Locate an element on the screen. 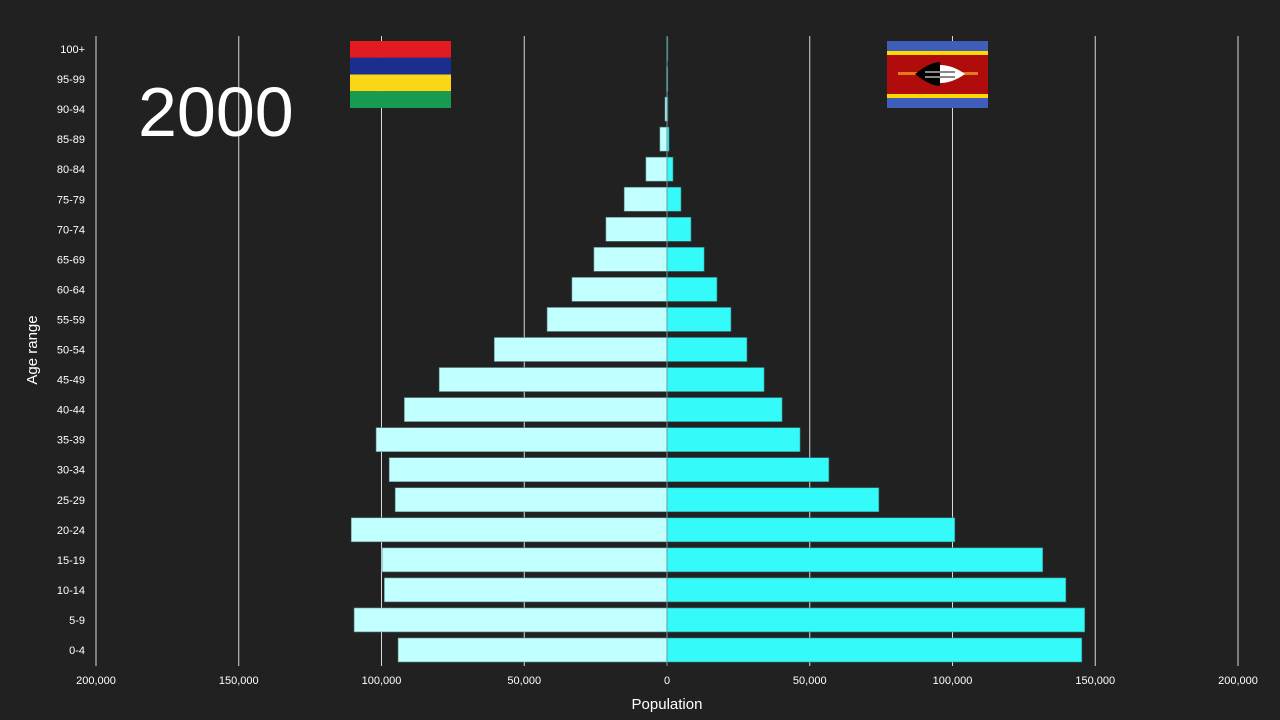  y-tick-label: 45-49 is located at coordinates (71, 381).